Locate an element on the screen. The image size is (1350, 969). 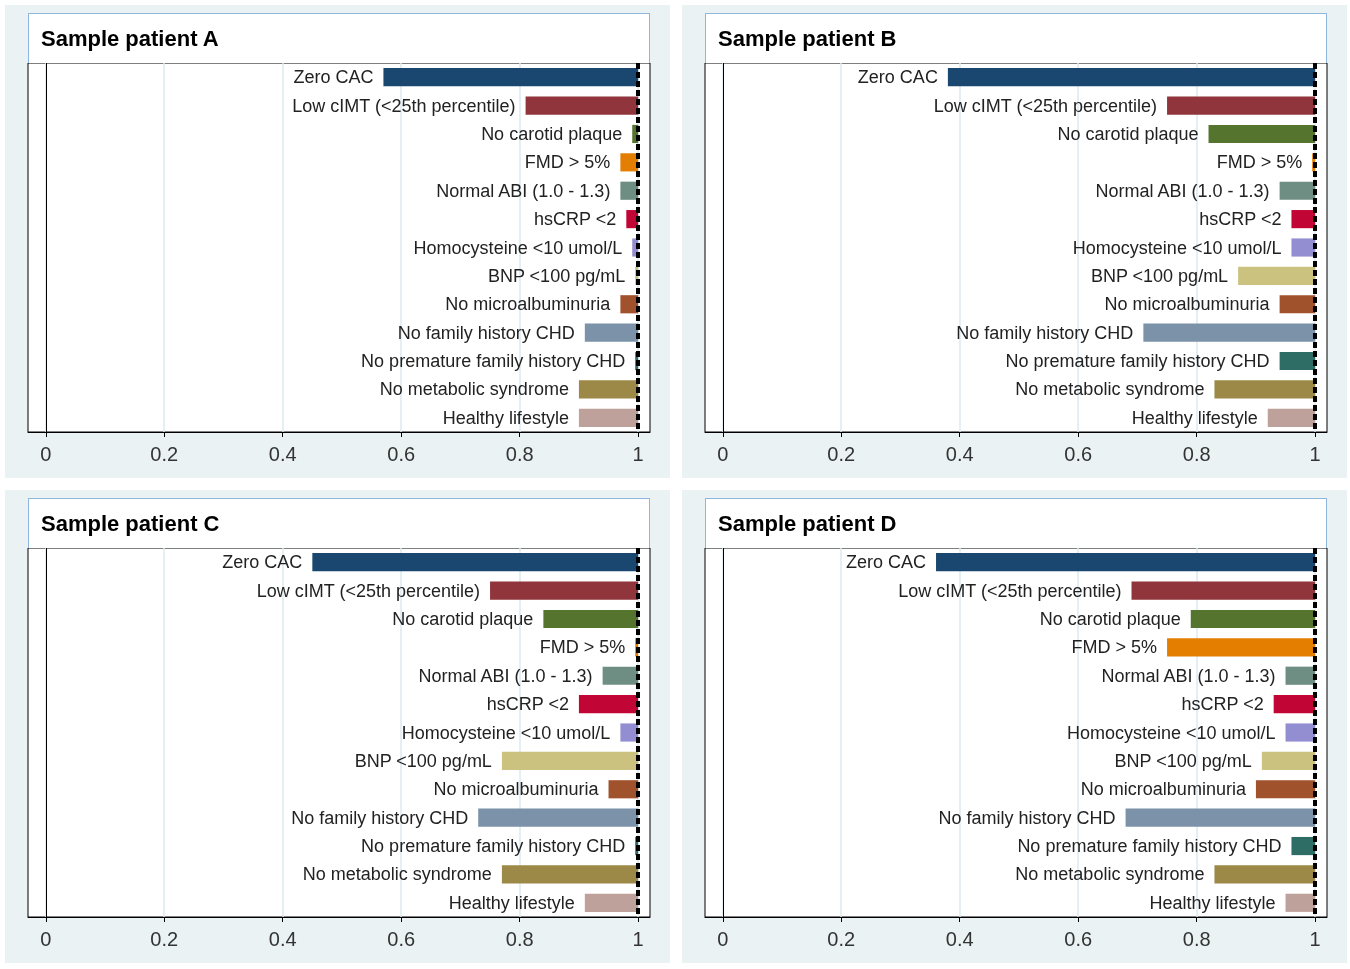
y-tick-label: No microalbuminuria is located at coordinates (1163, 789).